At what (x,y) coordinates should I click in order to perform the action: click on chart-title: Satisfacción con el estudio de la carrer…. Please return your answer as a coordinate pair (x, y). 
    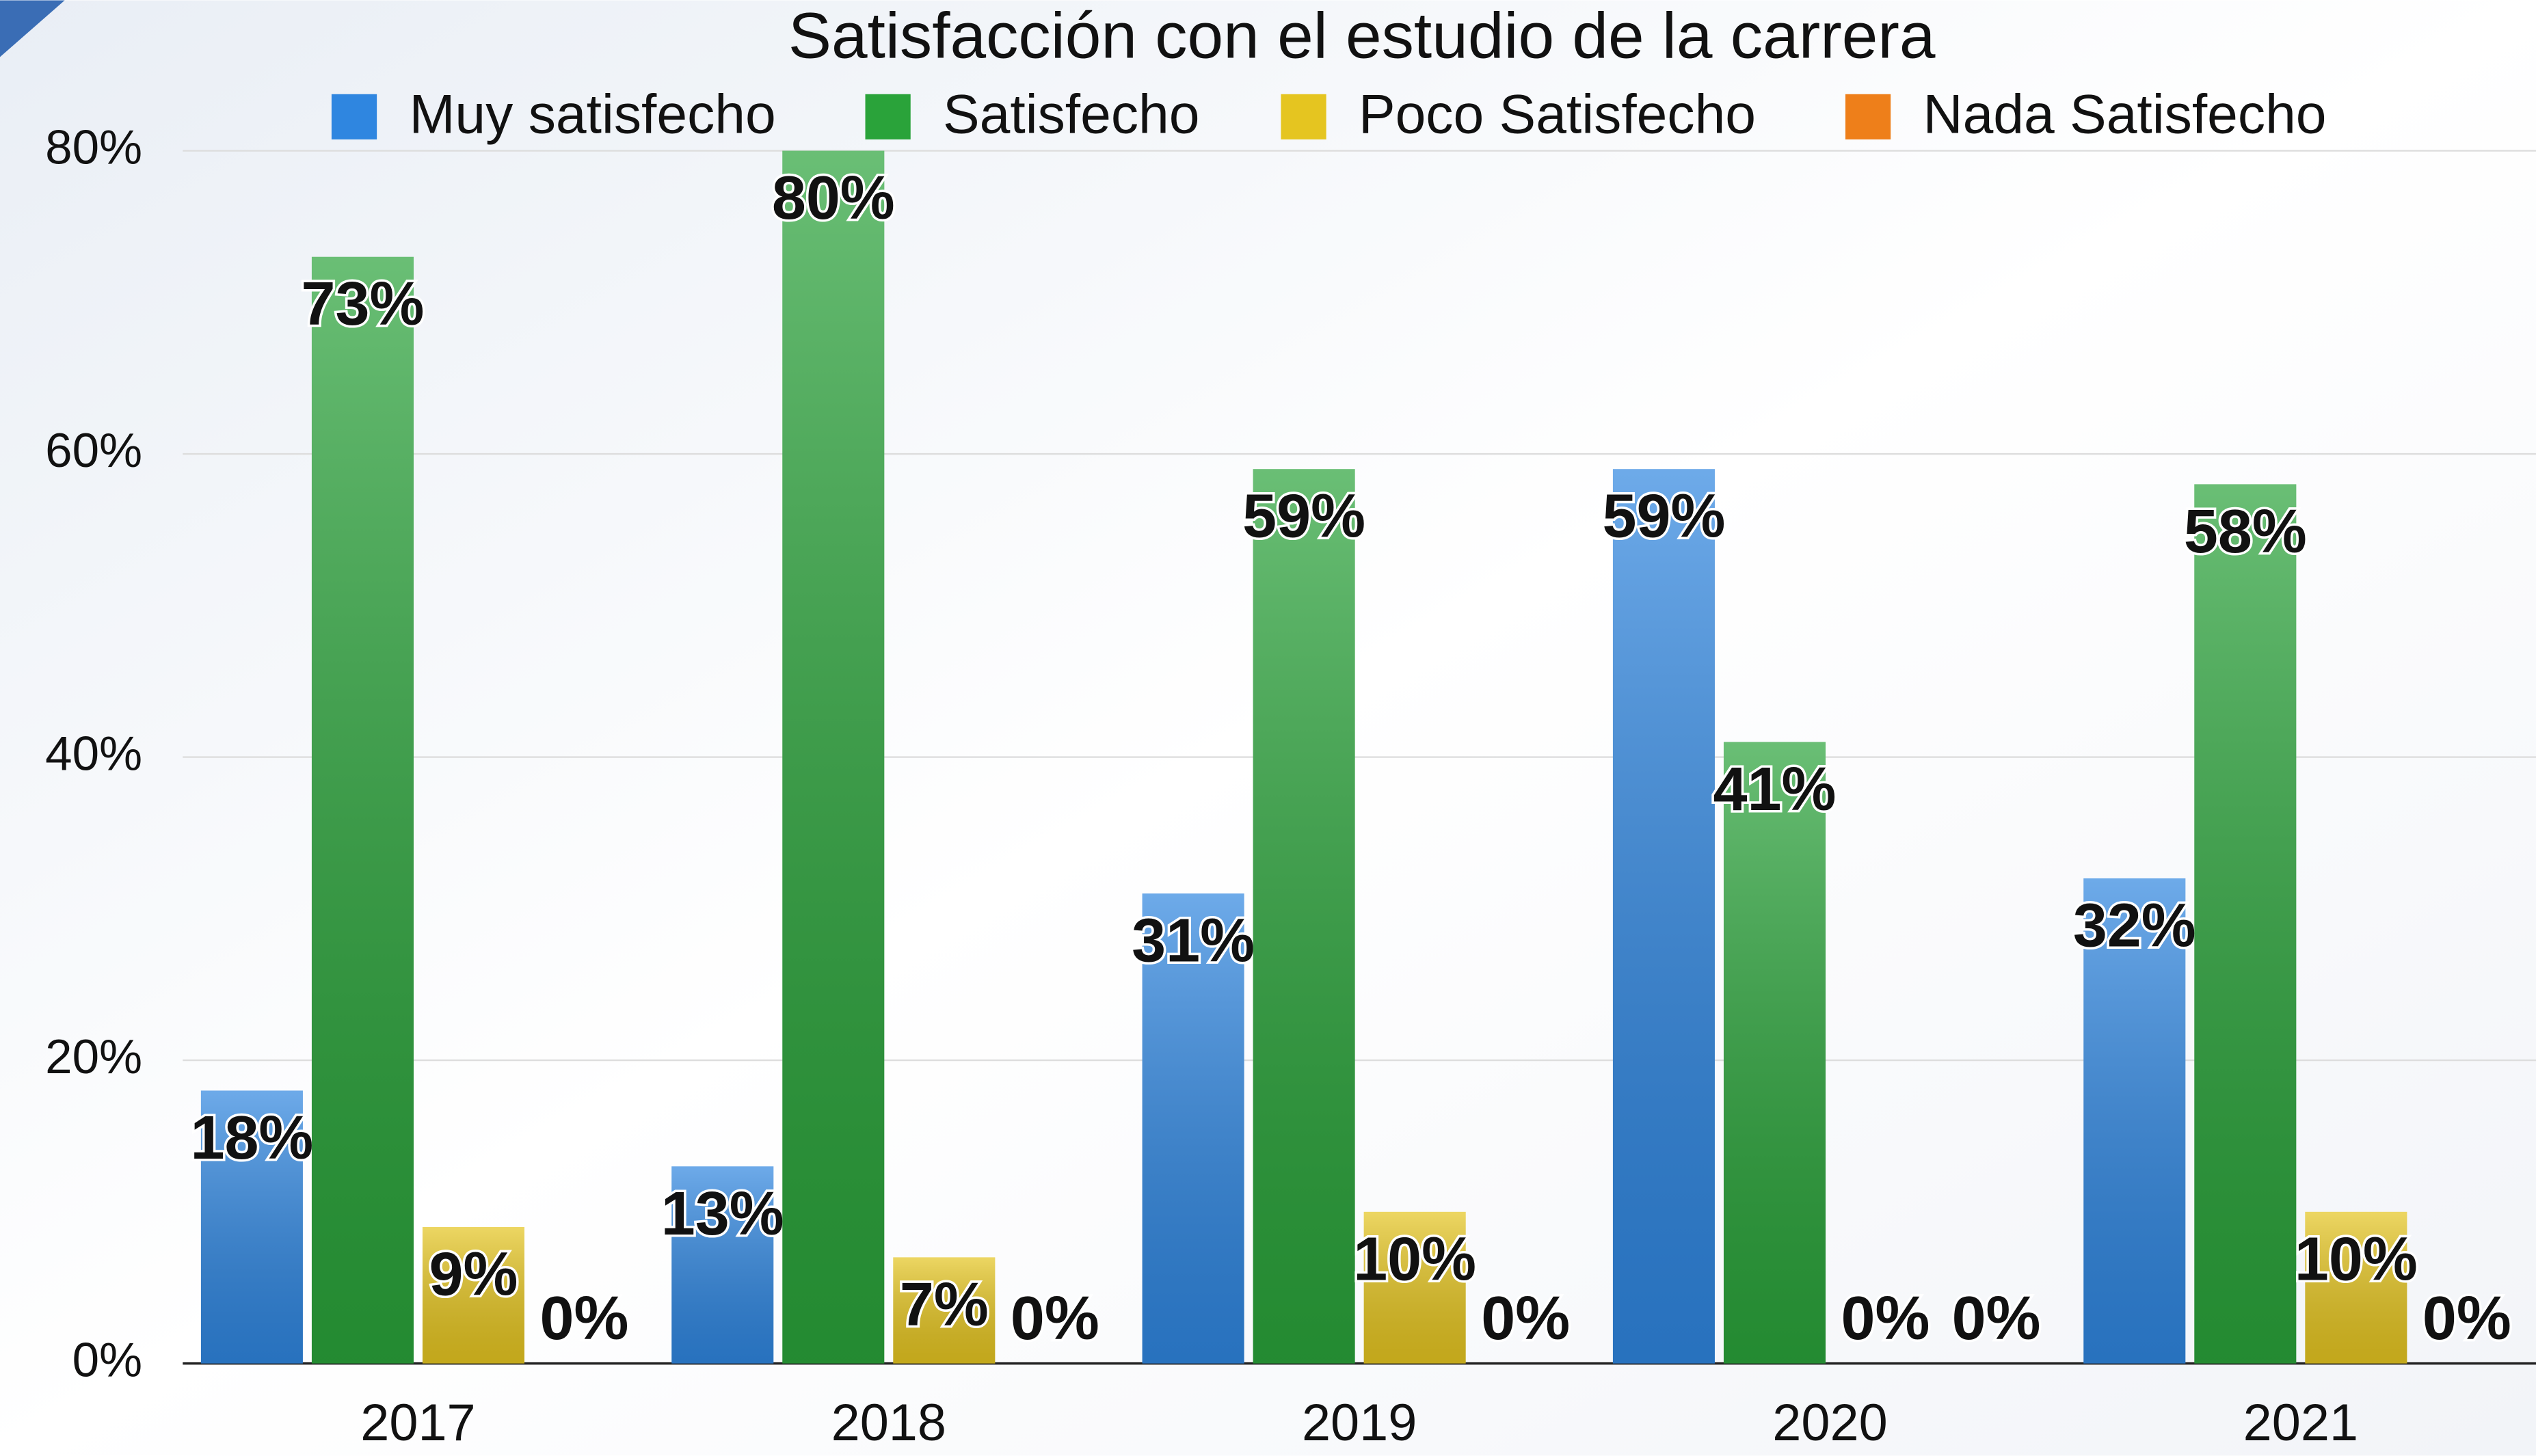
    Looking at the image, I should click on (1362, 36).